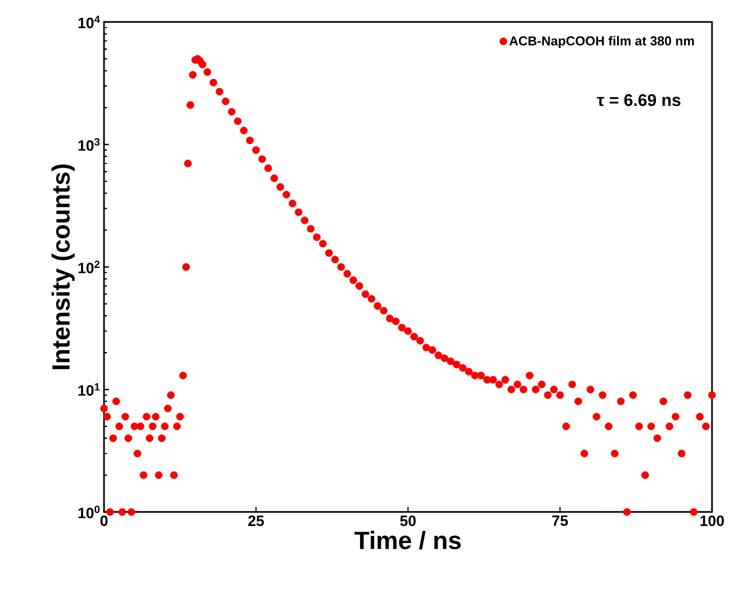 Image resolution: width=737 pixels, height=600 pixels. Describe the element at coordinates (104, 521) in the screenshot. I see `x-tick-label: 0` at that location.